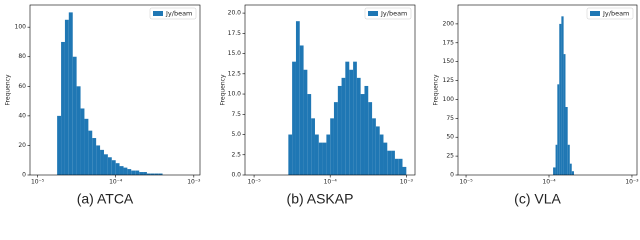 The height and width of the screenshot is (240, 640). Describe the element at coordinates (22, 56) in the screenshot. I see `y-tick-label: 80` at that location.